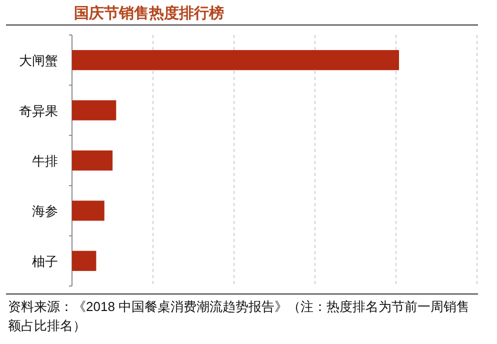 Image resolution: width=497 pixels, height=344 pixels. Describe the element at coordinates (38, 110) in the screenshot. I see `y-tick-label: 奇异果` at that location.